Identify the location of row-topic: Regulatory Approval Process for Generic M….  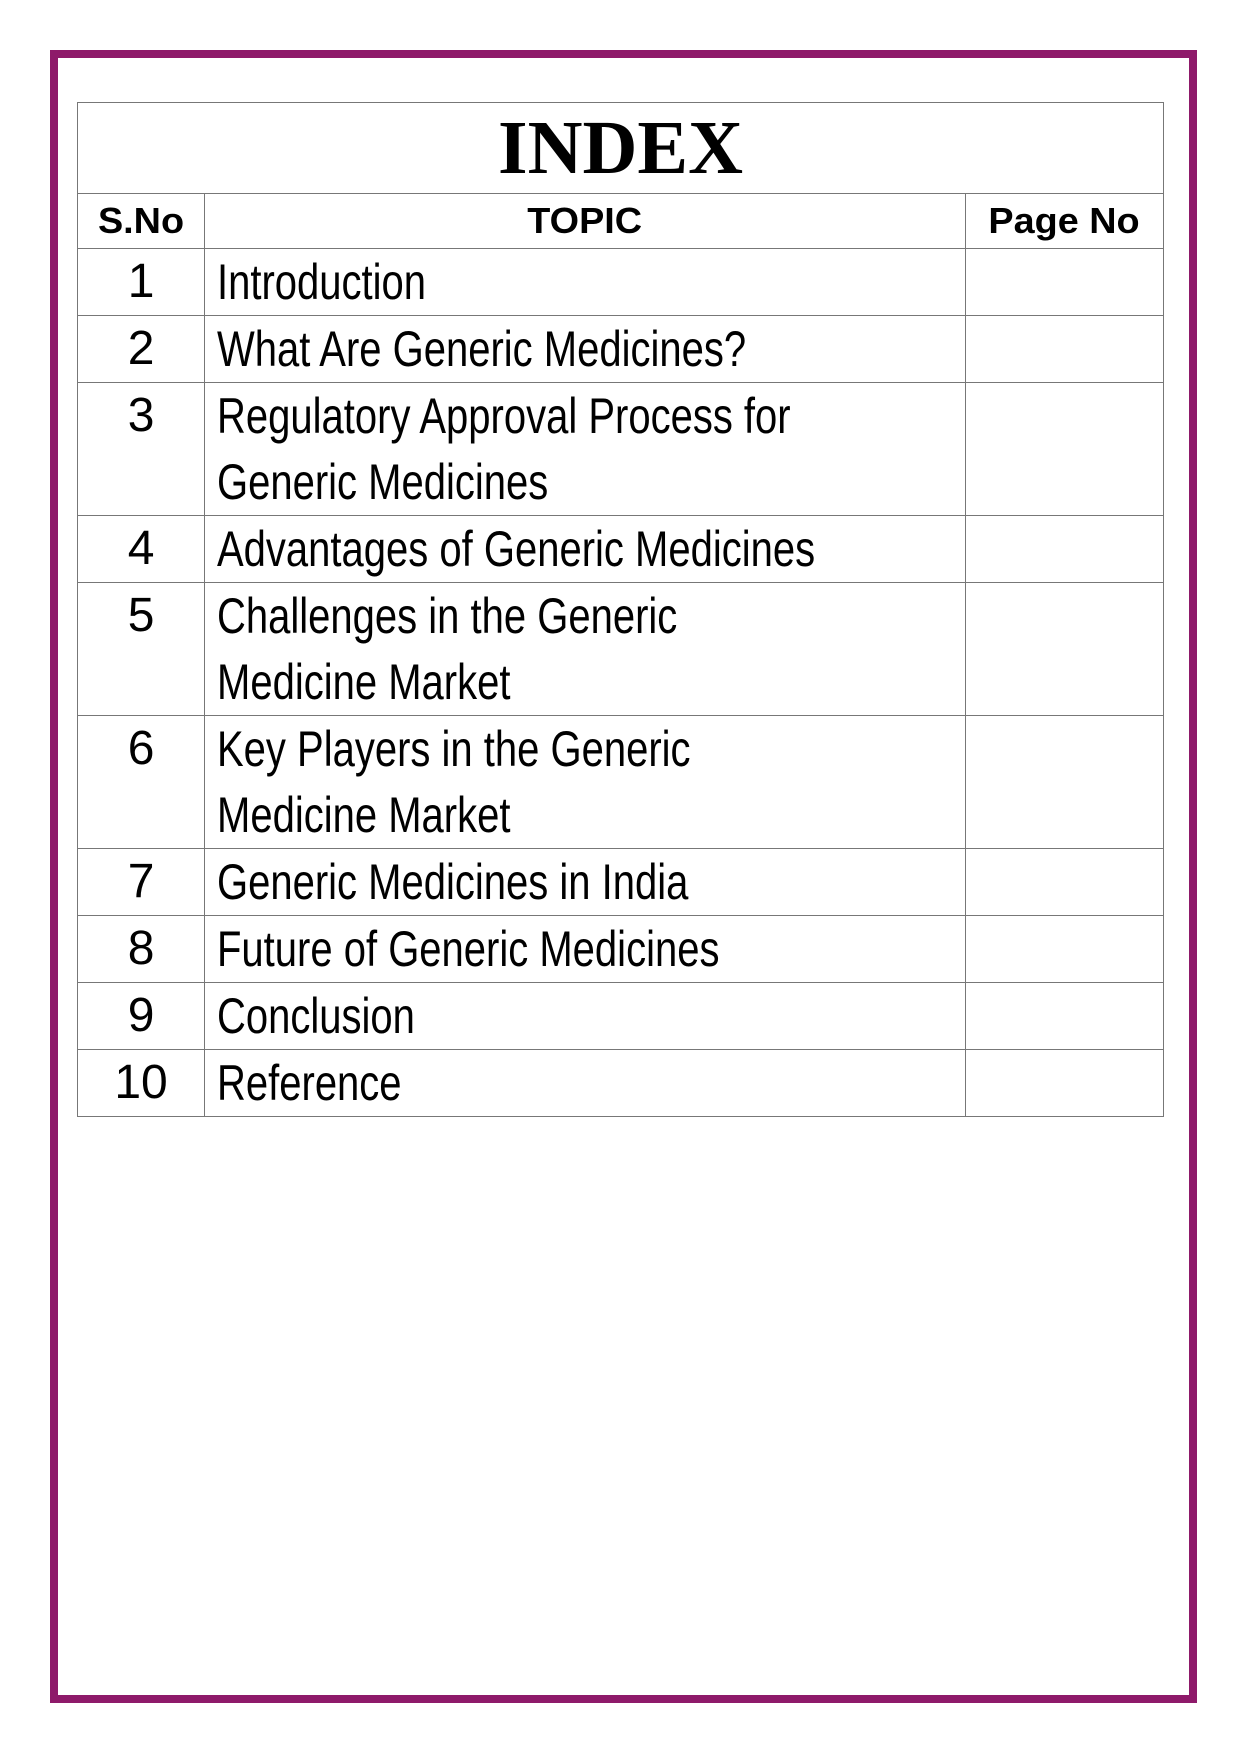
(585, 449).